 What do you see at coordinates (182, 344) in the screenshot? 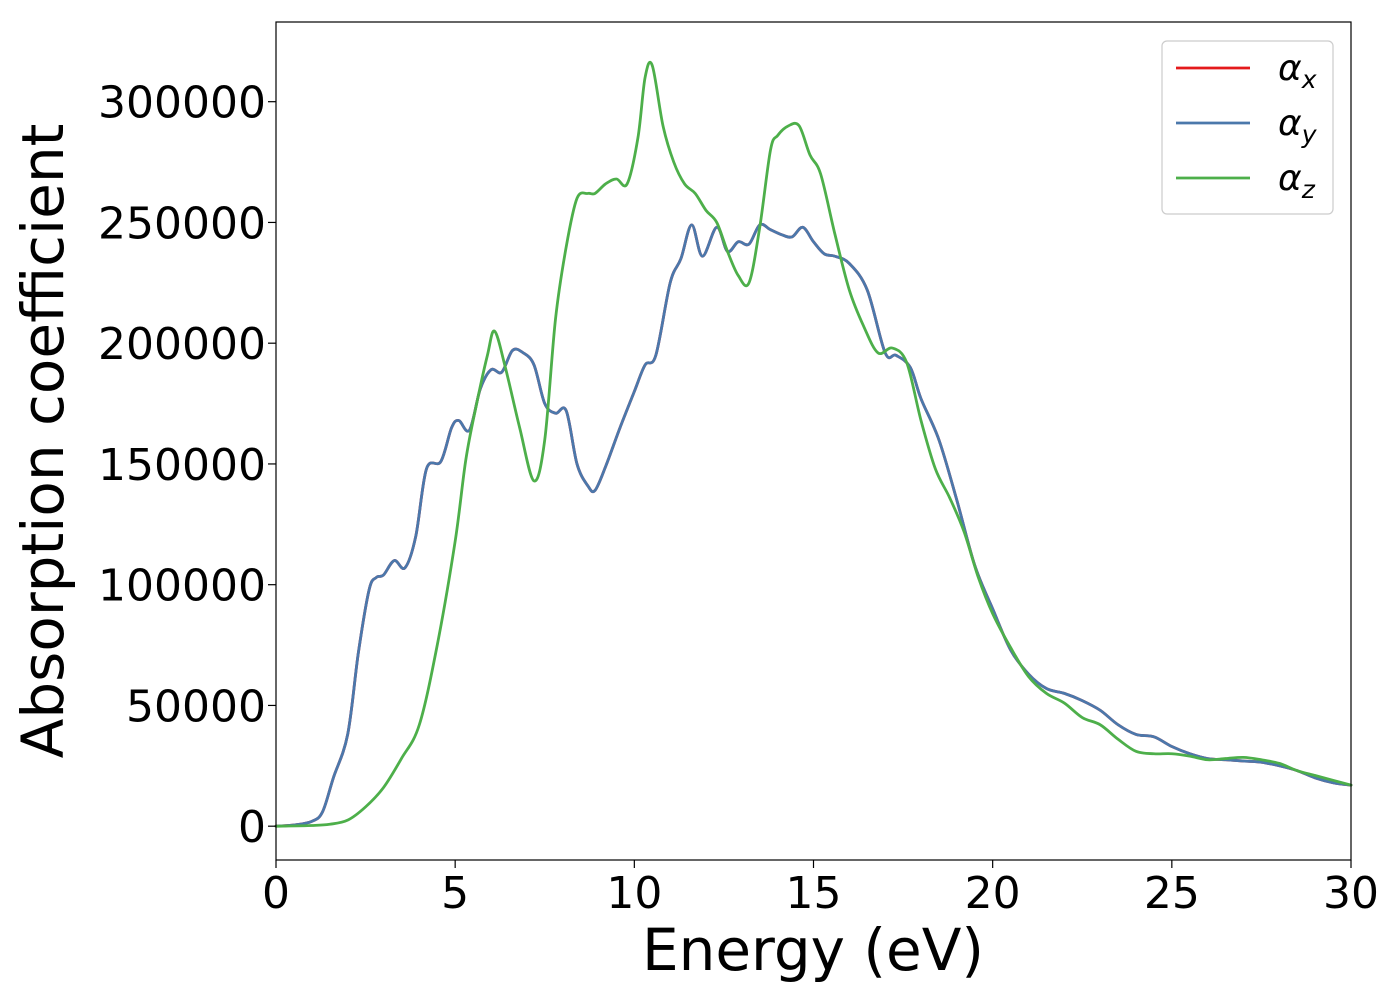
I see `y-tick-label: 200000` at bounding box center [182, 344].